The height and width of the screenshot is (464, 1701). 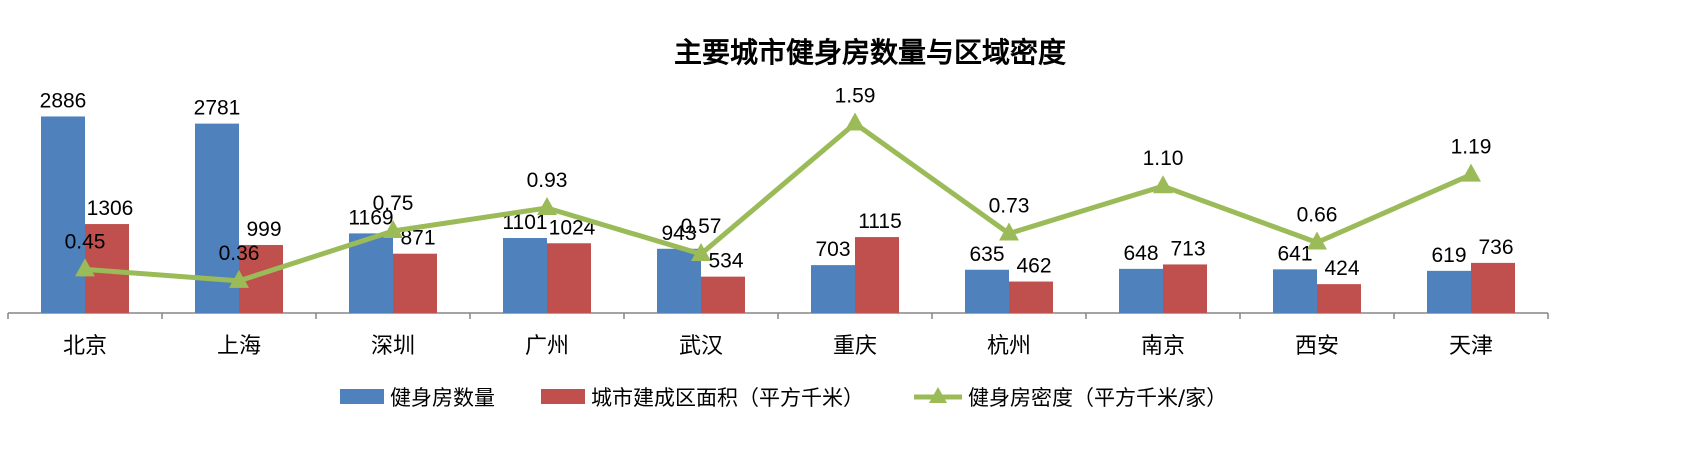 What do you see at coordinates (1471, 147) in the screenshot?
I see `data-label-density: 1.19` at bounding box center [1471, 147].